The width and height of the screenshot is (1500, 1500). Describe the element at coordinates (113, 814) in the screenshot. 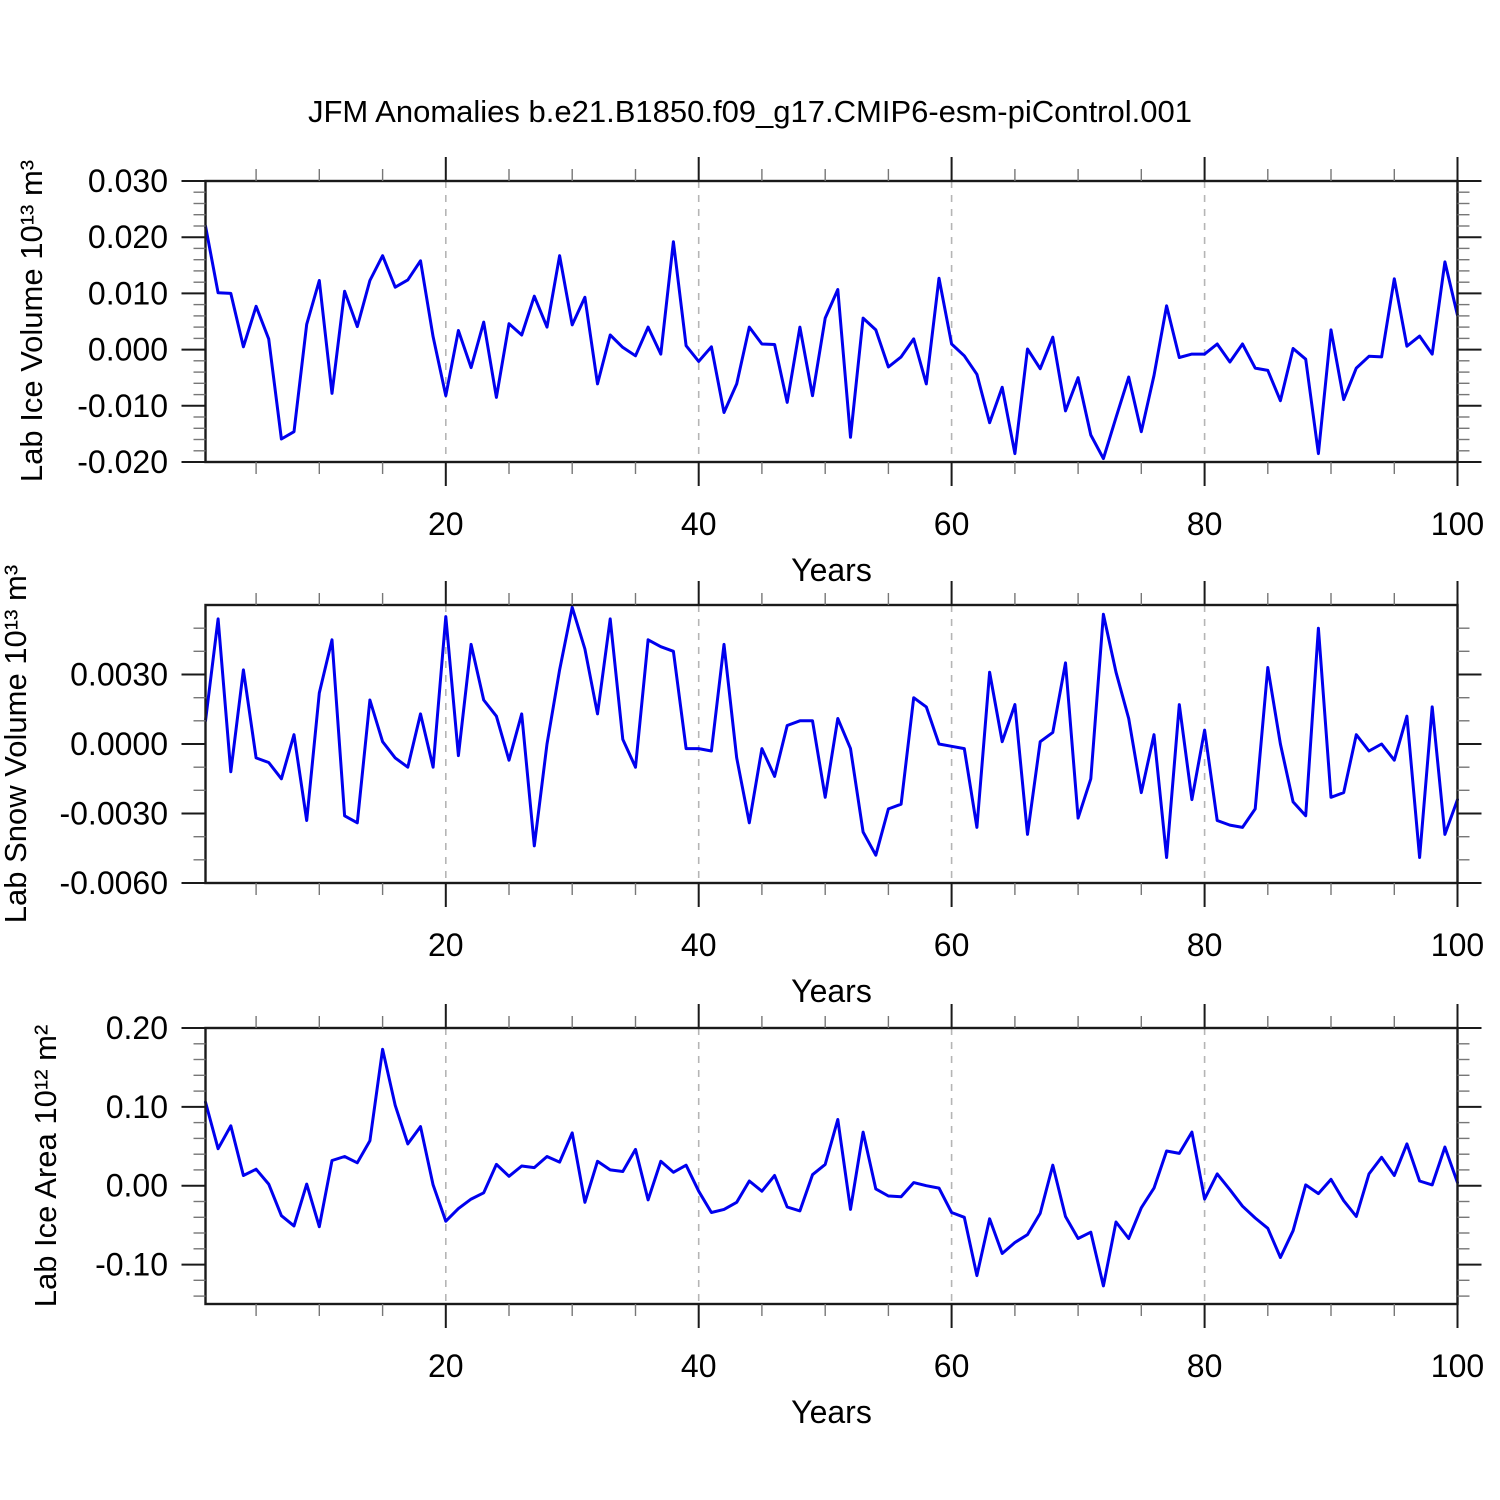

I see `y-tick-label: -0.0030` at that location.